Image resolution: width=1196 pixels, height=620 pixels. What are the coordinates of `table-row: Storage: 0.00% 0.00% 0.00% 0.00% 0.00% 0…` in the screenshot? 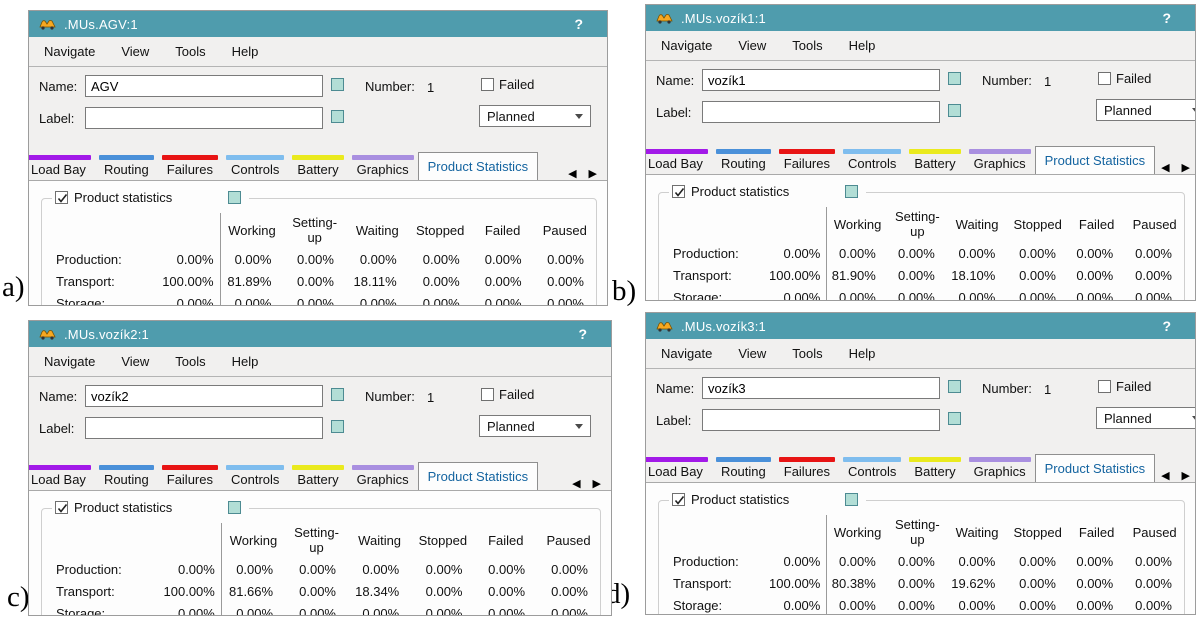 It's located at (322, 299).